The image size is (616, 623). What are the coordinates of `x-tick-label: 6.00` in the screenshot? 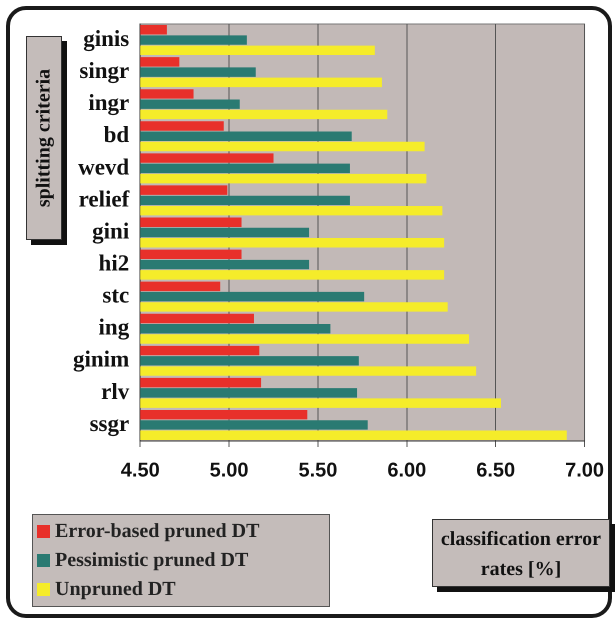 It's located at (406, 471).